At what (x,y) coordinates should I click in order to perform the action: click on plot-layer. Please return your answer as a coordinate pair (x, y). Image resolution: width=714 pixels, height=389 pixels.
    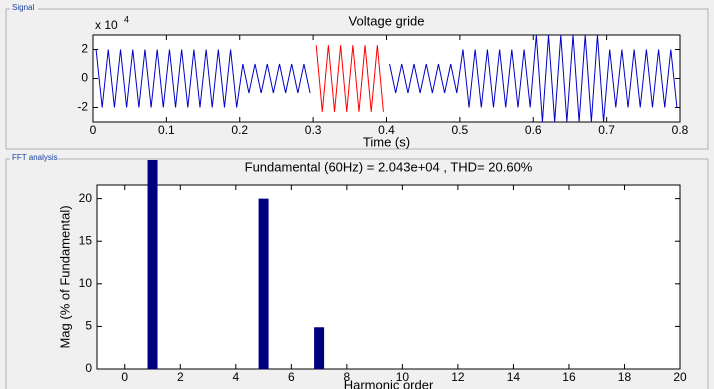
    Looking at the image, I should click on (236, 264).